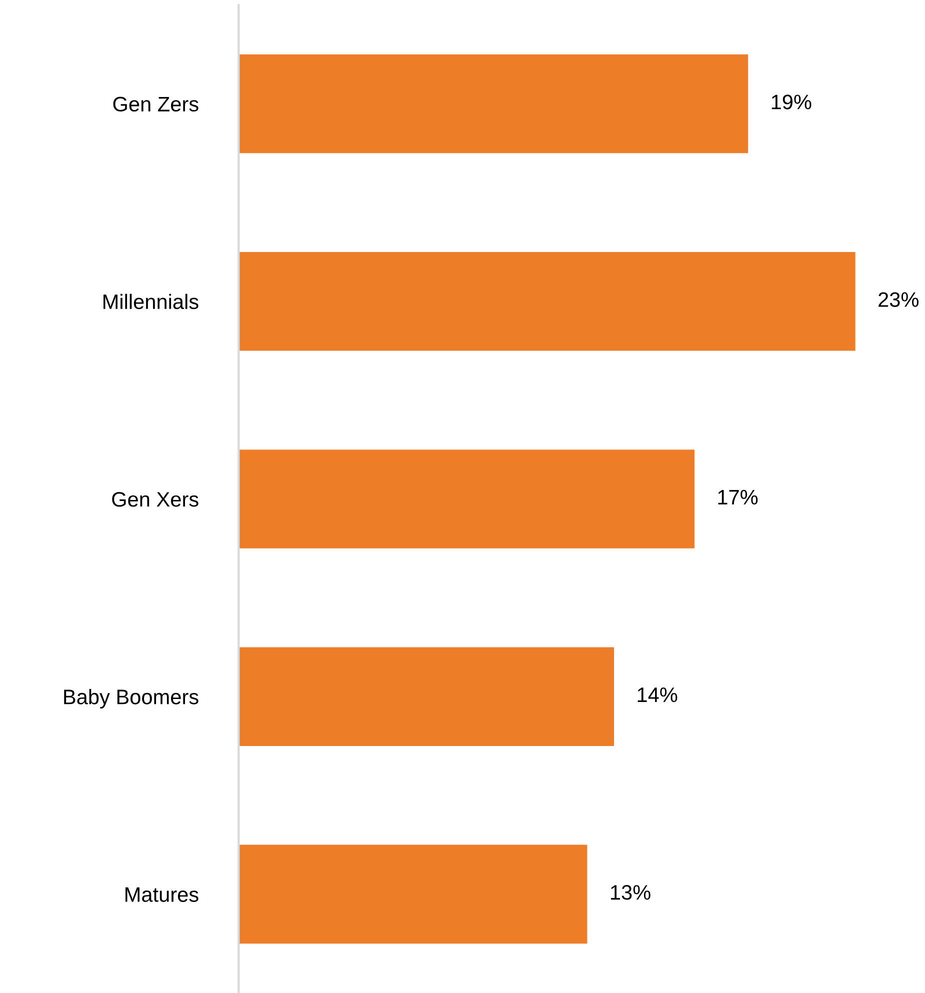 The width and height of the screenshot is (925, 993). What do you see at coordinates (792, 102) in the screenshot?
I see `data-label: 19%` at bounding box center [792, 102].